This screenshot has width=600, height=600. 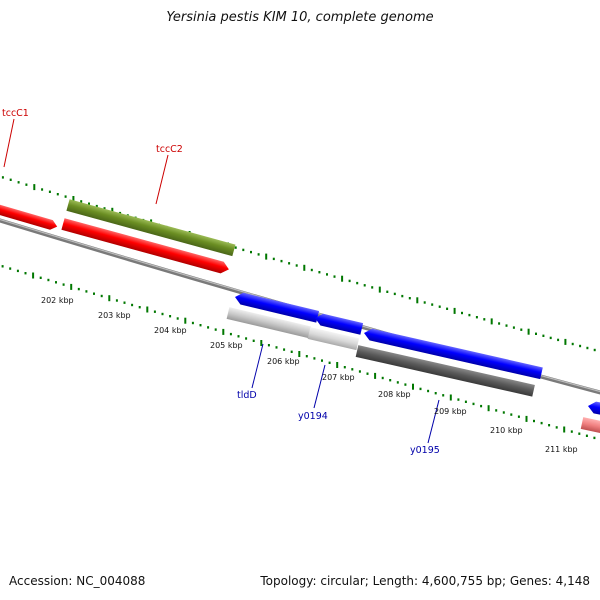 What do you see at coordinates (277, 307) in the screenshot?
I see `gene-tldD-cds` at bounding box center [277, 307].